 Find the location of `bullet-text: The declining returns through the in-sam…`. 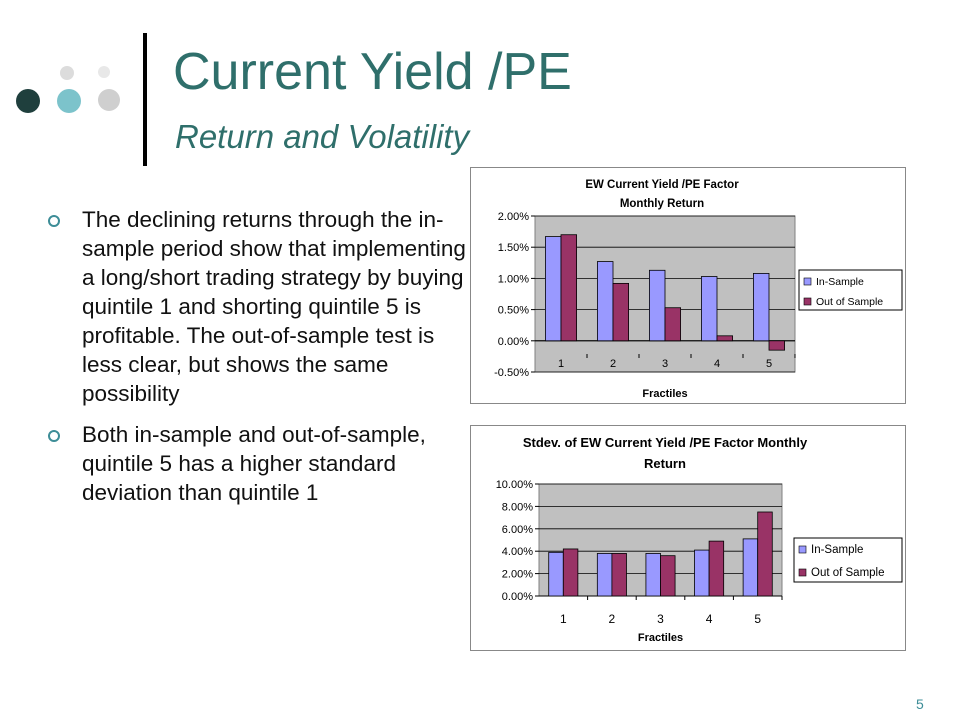

bullet-text: The declining returns through the in-sam… is located at coordinates (274, 306).